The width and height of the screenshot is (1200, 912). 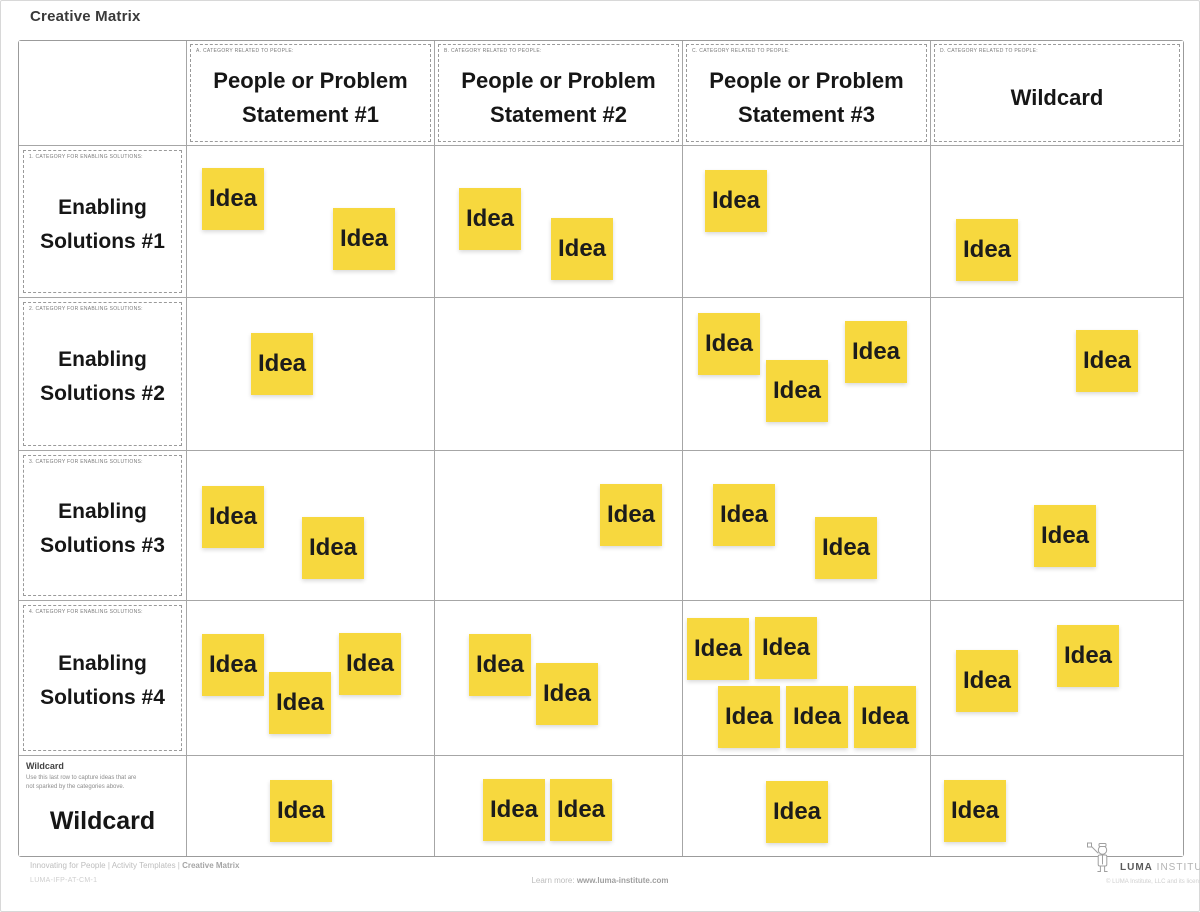 What do you see at coordinates (1057, 374) in the screenshot?
I see `matrix-cell-r2c4` at bounding box center [1057, 374].